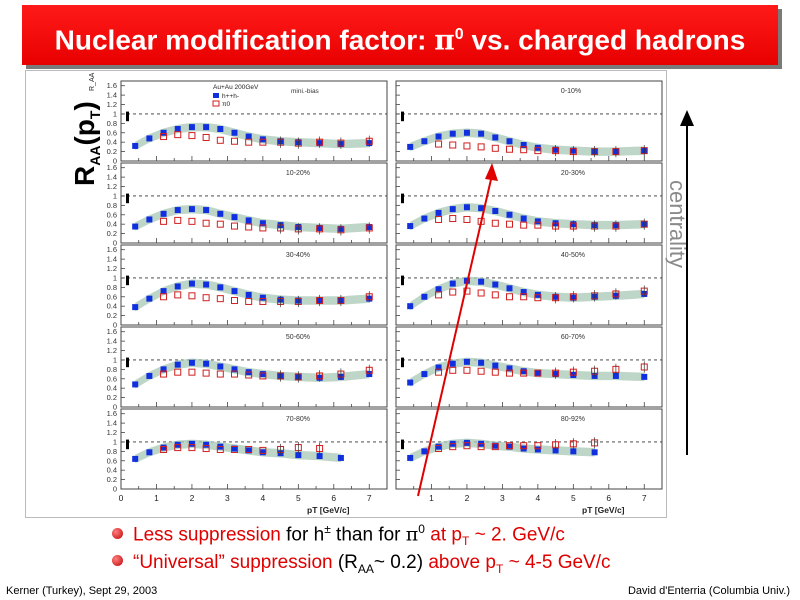 This screenshot has height=600, width=800. What do you see at coordinates (112, 315) in the screenshot?
I see `y-tick-label: 0.2` at bounding box center [112, 315].